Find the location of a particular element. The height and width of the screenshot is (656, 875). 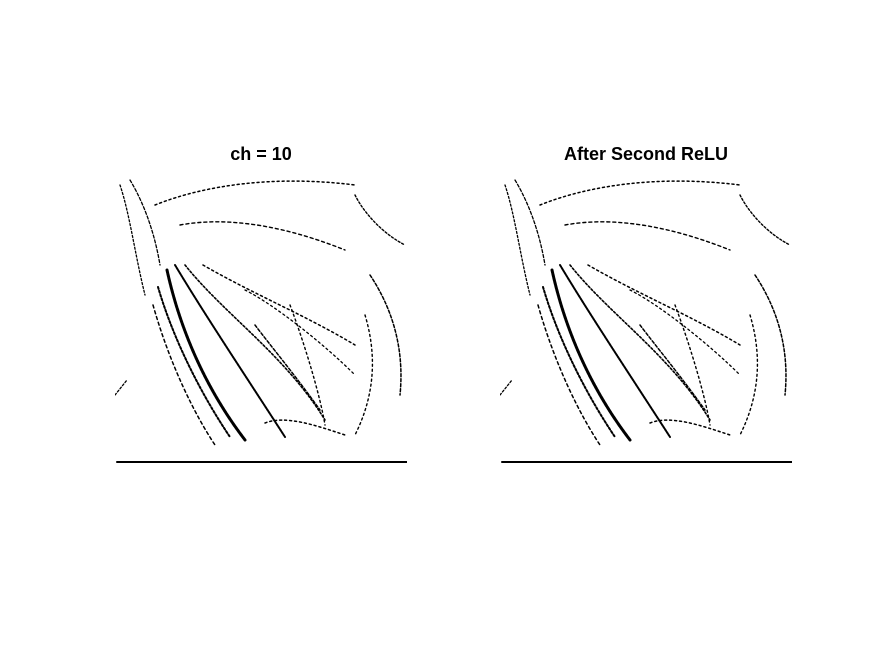

panel-title-right: After Second ReLU is located at coordinates (646, 154).